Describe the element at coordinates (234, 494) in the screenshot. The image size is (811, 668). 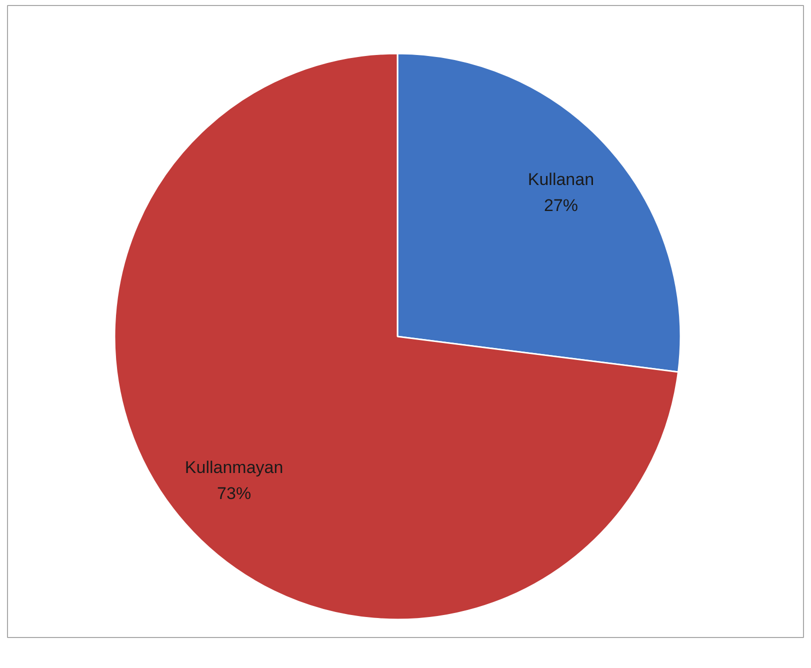
I see `data-label: 73%` at that location.